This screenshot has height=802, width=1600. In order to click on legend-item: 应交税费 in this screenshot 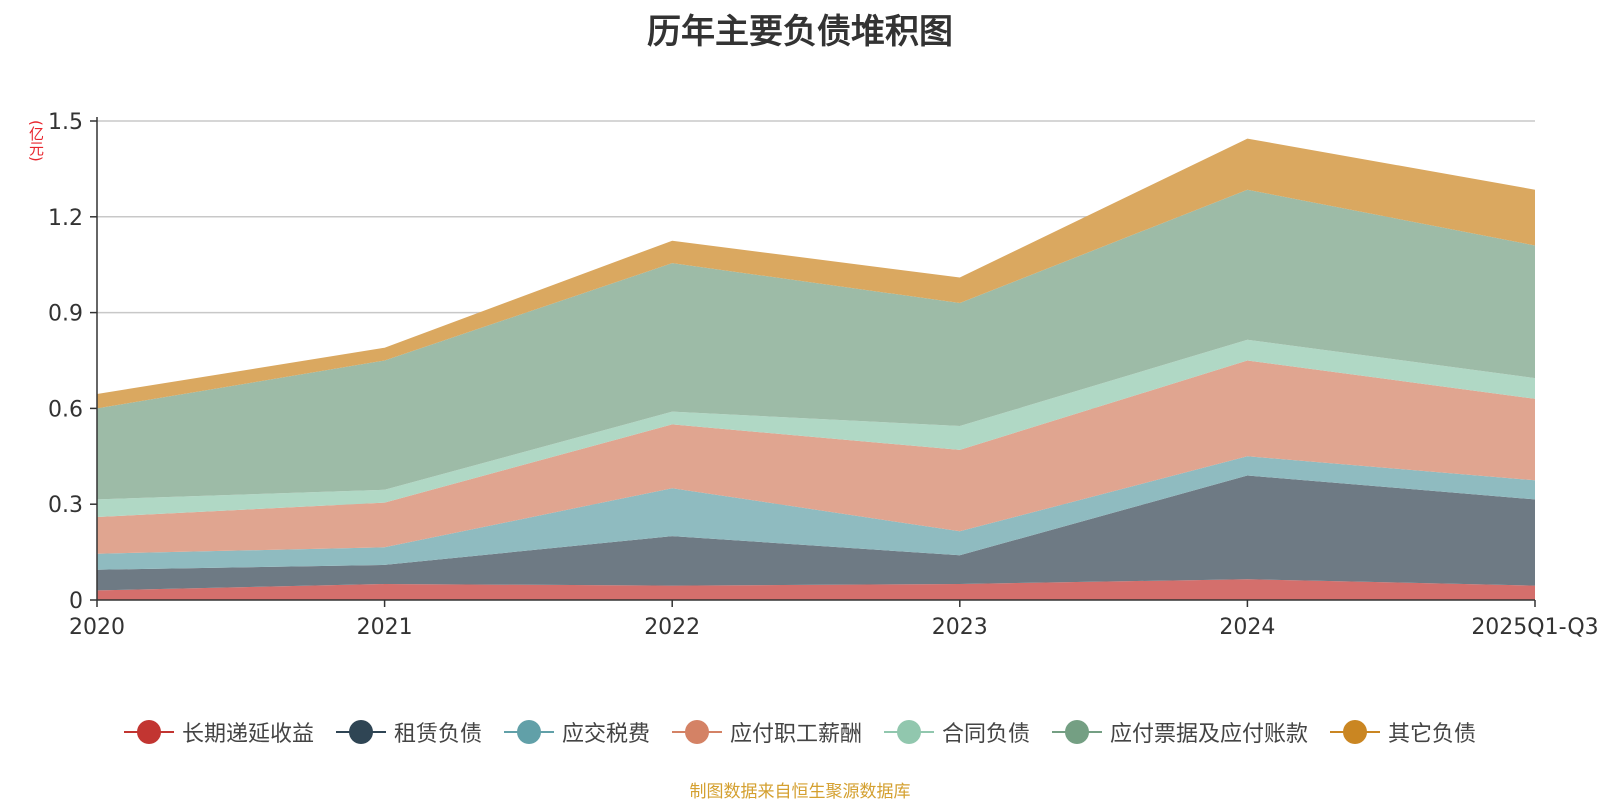, I will do `click(576, 732)`.